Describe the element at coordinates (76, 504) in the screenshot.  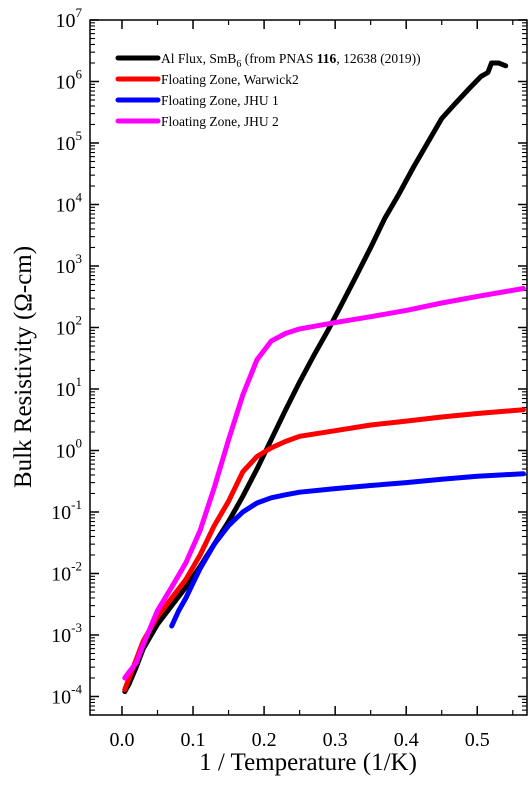
I see `y-tick-exponent: -1` at that location.